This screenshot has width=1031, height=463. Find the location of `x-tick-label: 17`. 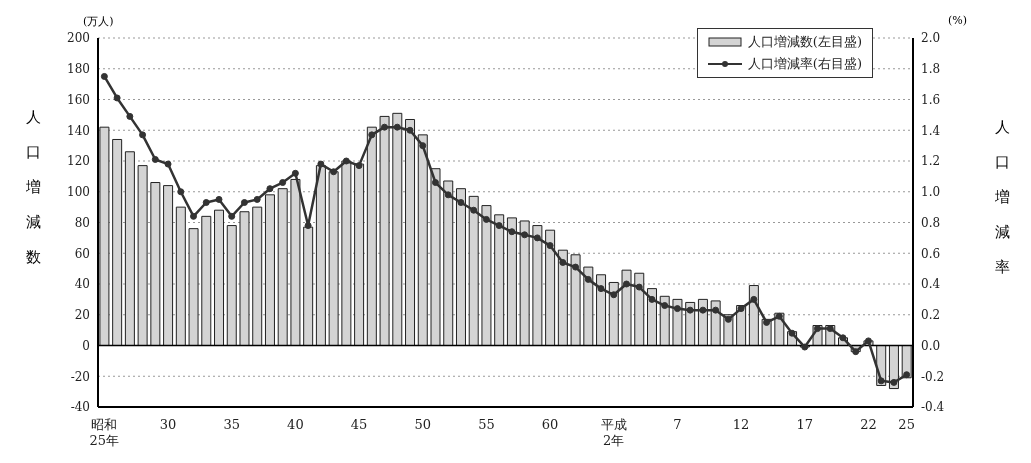

x-tick-label: 17 is located at coordinates (805, 424).